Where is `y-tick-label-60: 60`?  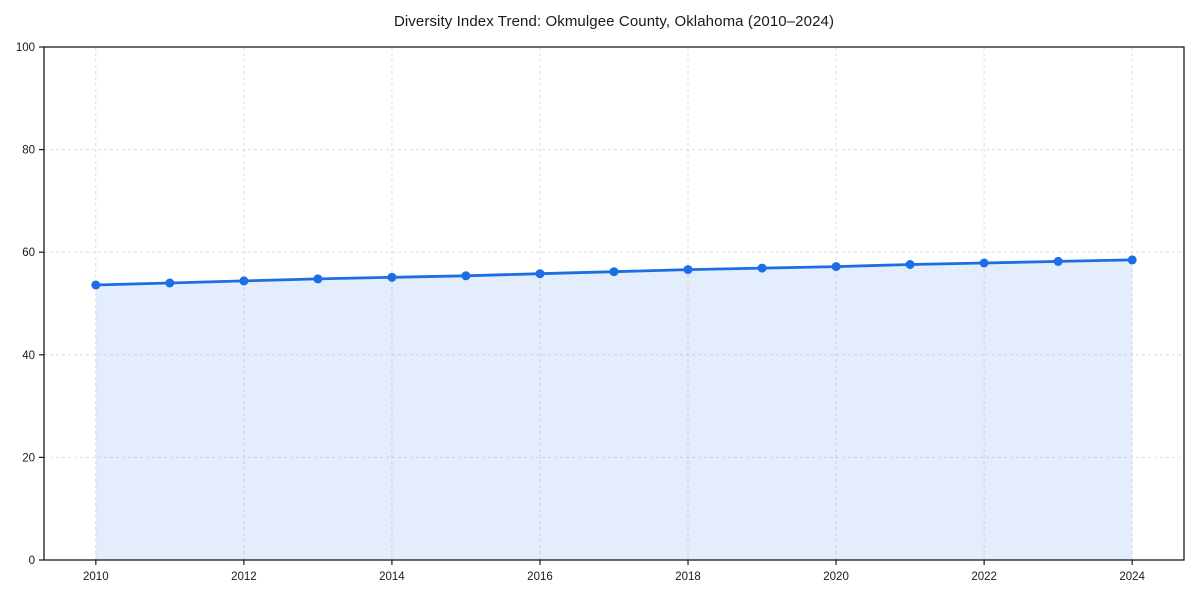
y-tick-label-60: 60 is located at coordinates (28, 253).